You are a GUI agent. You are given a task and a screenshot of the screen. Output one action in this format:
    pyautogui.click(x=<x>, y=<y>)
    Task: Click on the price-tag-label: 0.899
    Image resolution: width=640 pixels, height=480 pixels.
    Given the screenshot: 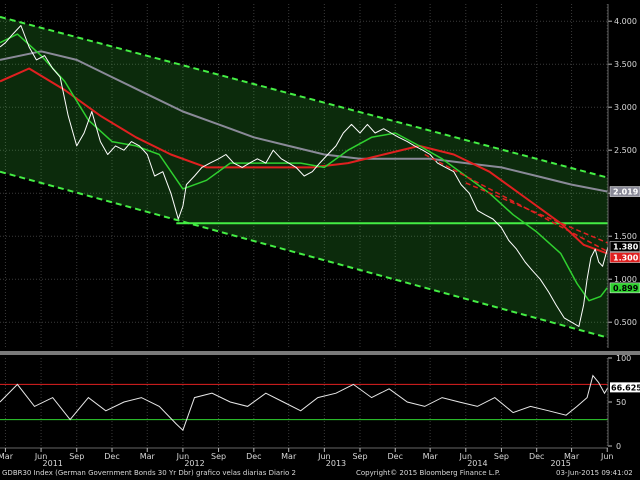 What is the action you would take?
    pyautogui.click(x=626, y=288)
    